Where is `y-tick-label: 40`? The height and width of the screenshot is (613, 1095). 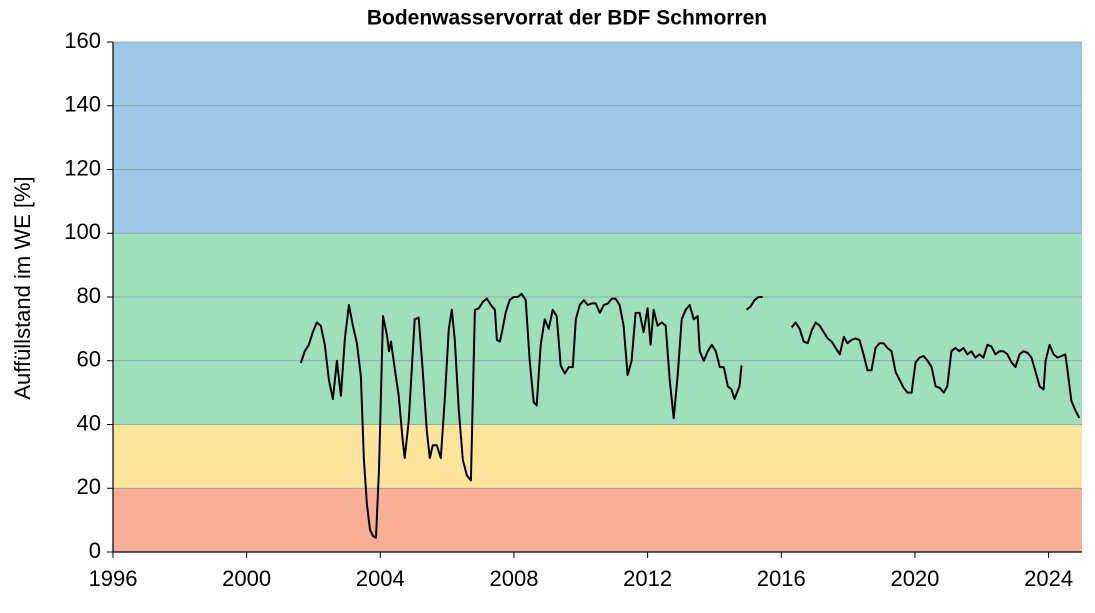
y-tick-label: 40 is located at coordinates (89, 422).